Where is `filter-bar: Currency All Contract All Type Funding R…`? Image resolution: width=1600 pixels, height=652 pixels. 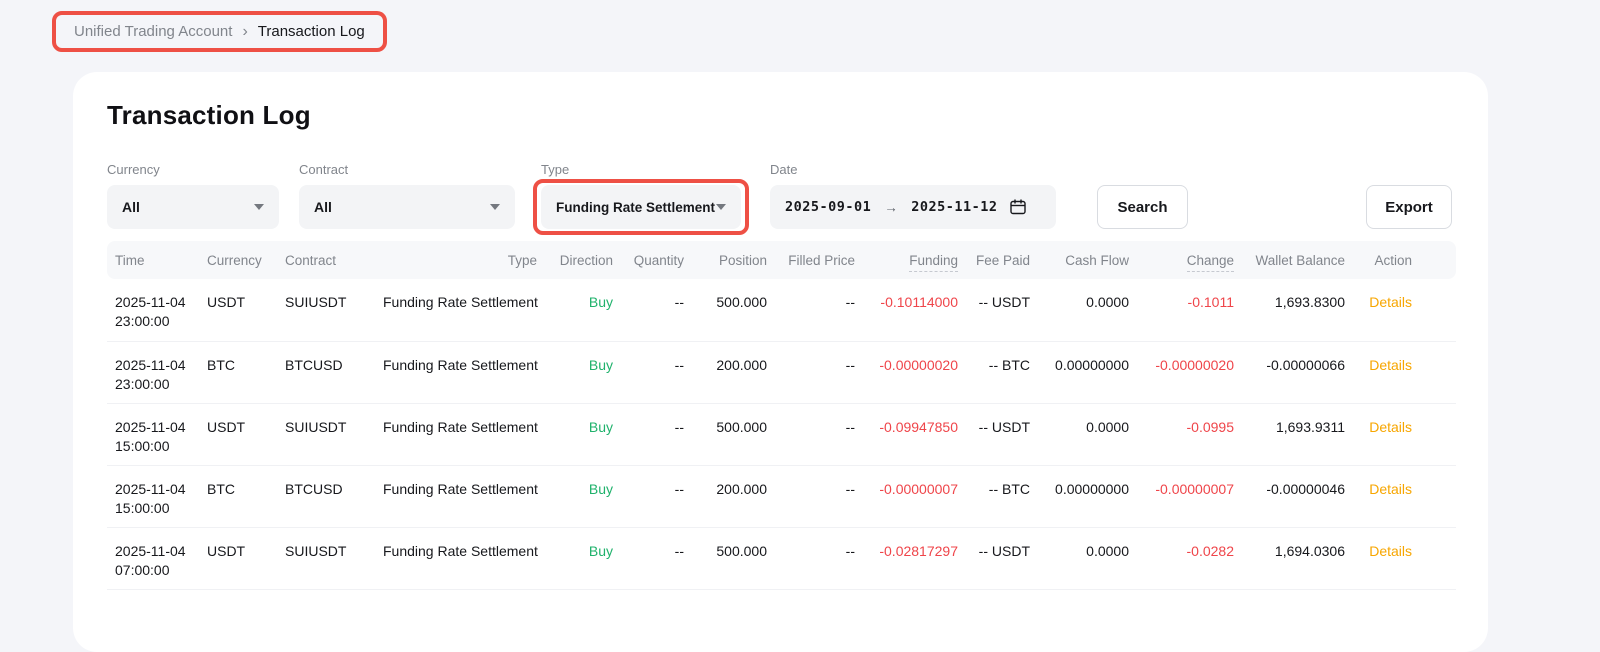
filter-bar: Currency All Contract All Type Funding R… is located at coordinates (779, 198).